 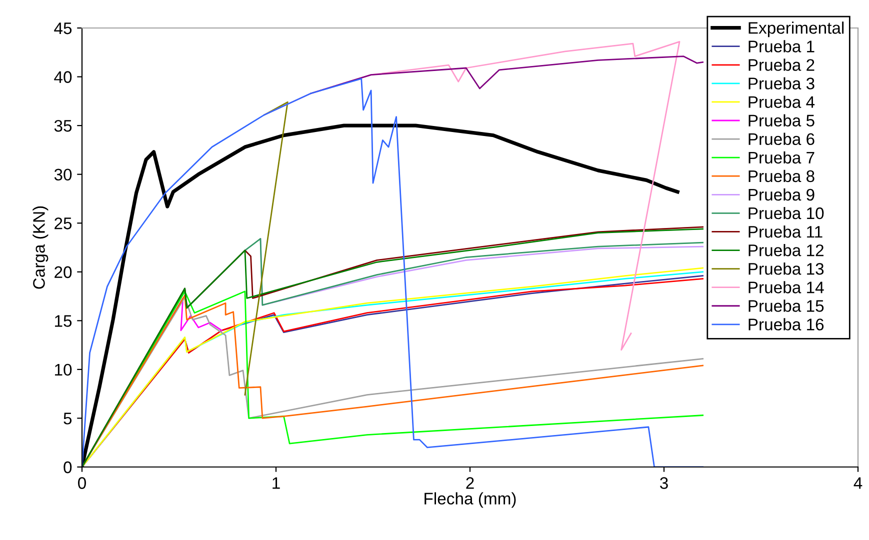 I want to click on y-tick-label: 10, so click(x=63, y=370).